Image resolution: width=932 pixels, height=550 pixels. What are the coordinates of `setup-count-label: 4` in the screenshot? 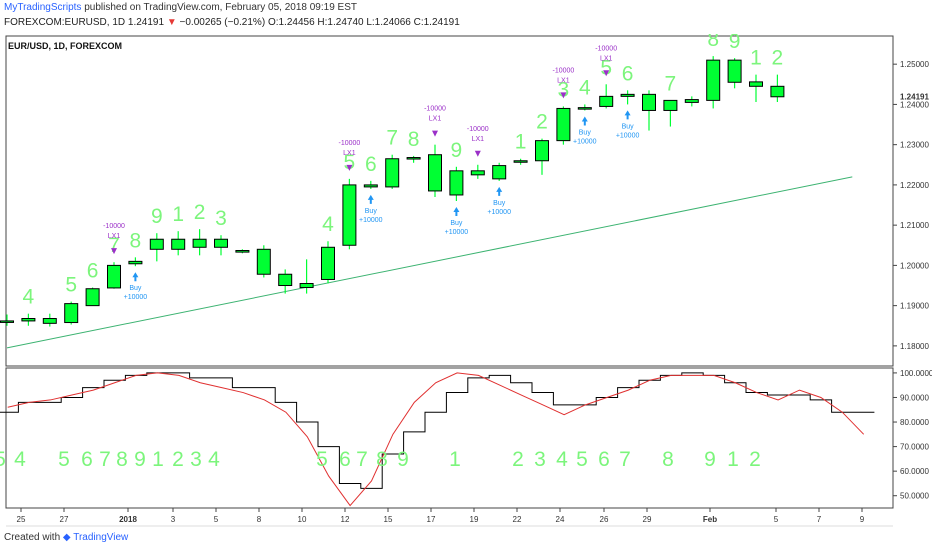 It's located at (328, 224).